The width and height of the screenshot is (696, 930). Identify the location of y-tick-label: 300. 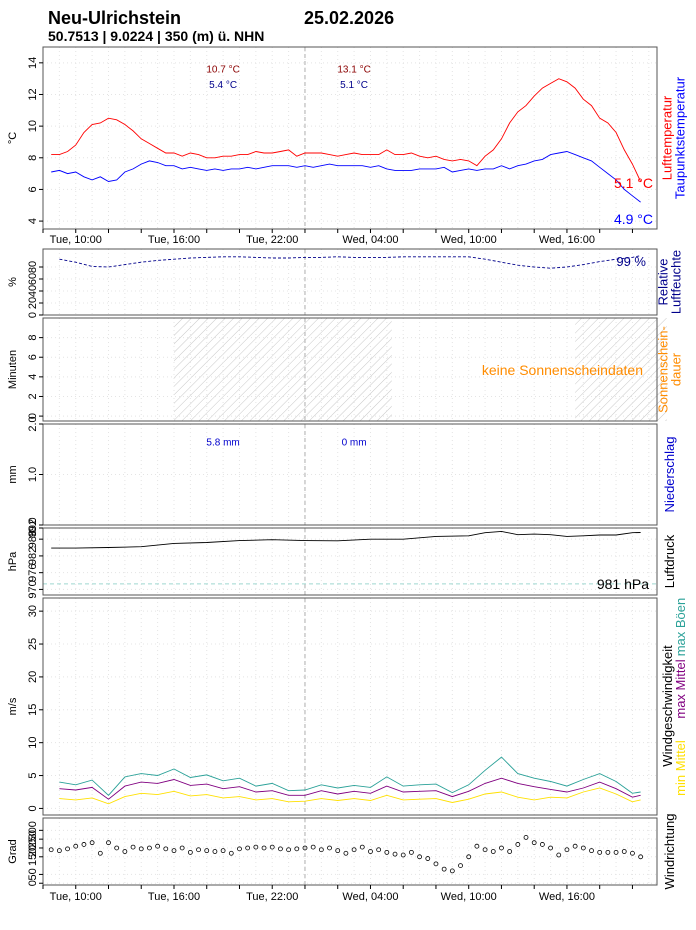
(33, 830).